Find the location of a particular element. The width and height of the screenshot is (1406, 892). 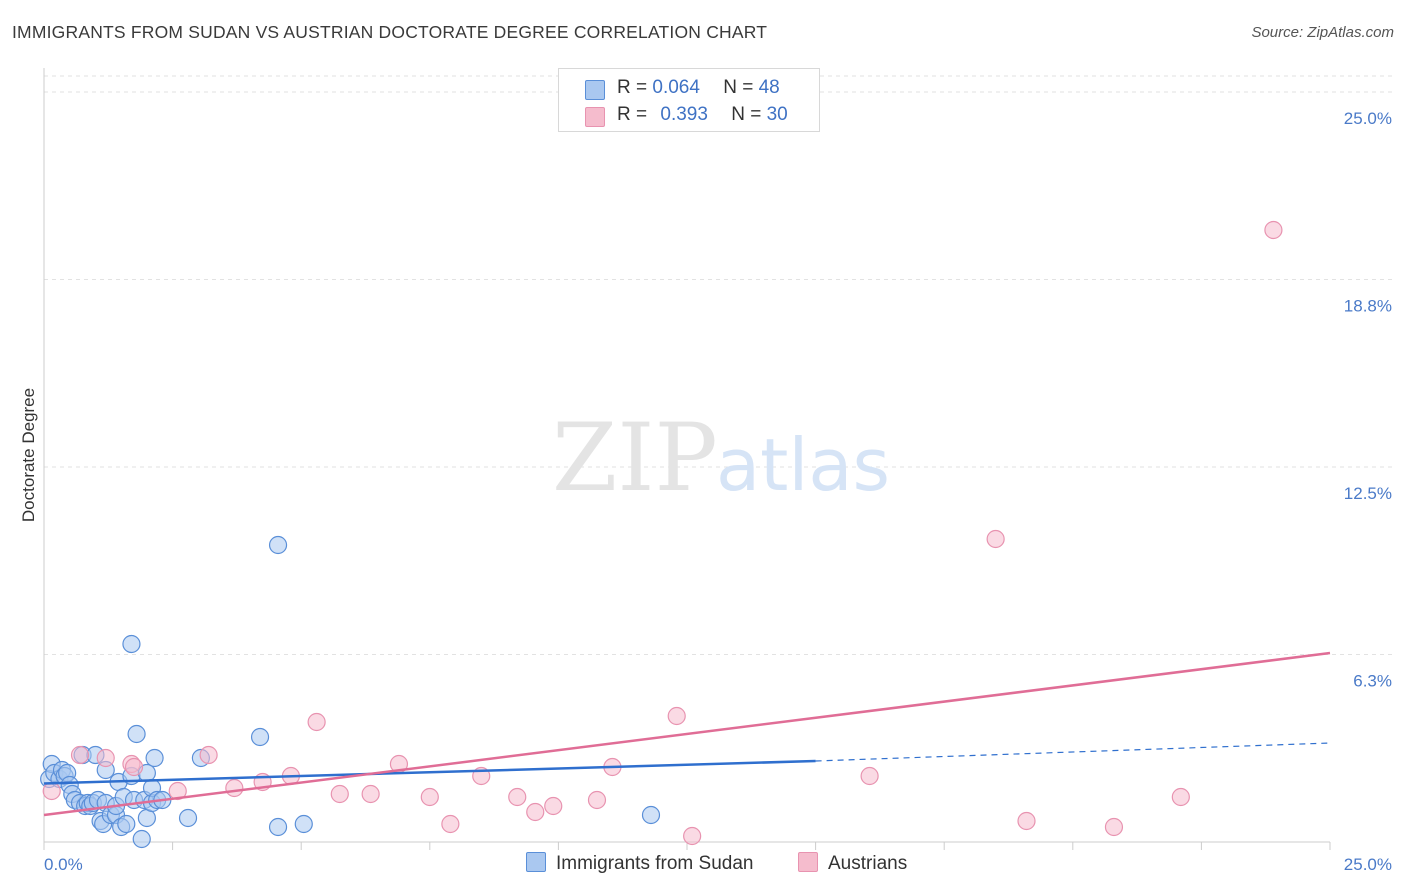

chart-source: Source: ZipAtlas.com is located at coordinates (1322, 32).